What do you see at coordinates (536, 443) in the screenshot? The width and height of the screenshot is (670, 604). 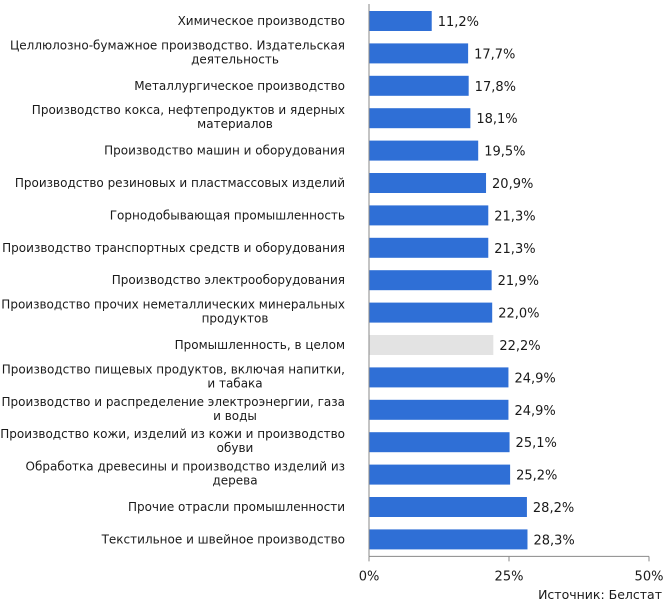 I see `data-label: 25,1%` at bounding box center [536, 443].